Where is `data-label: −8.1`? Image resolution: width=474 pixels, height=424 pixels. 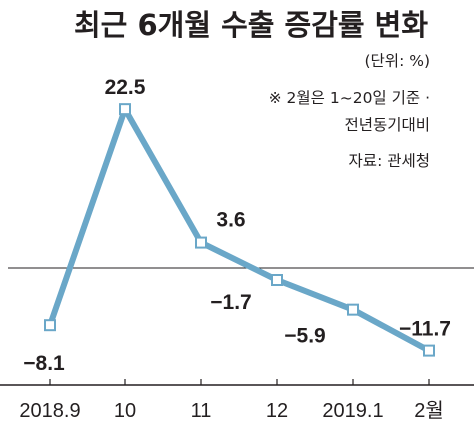
data-label: −8.1 is located at coordinates (44, 363).